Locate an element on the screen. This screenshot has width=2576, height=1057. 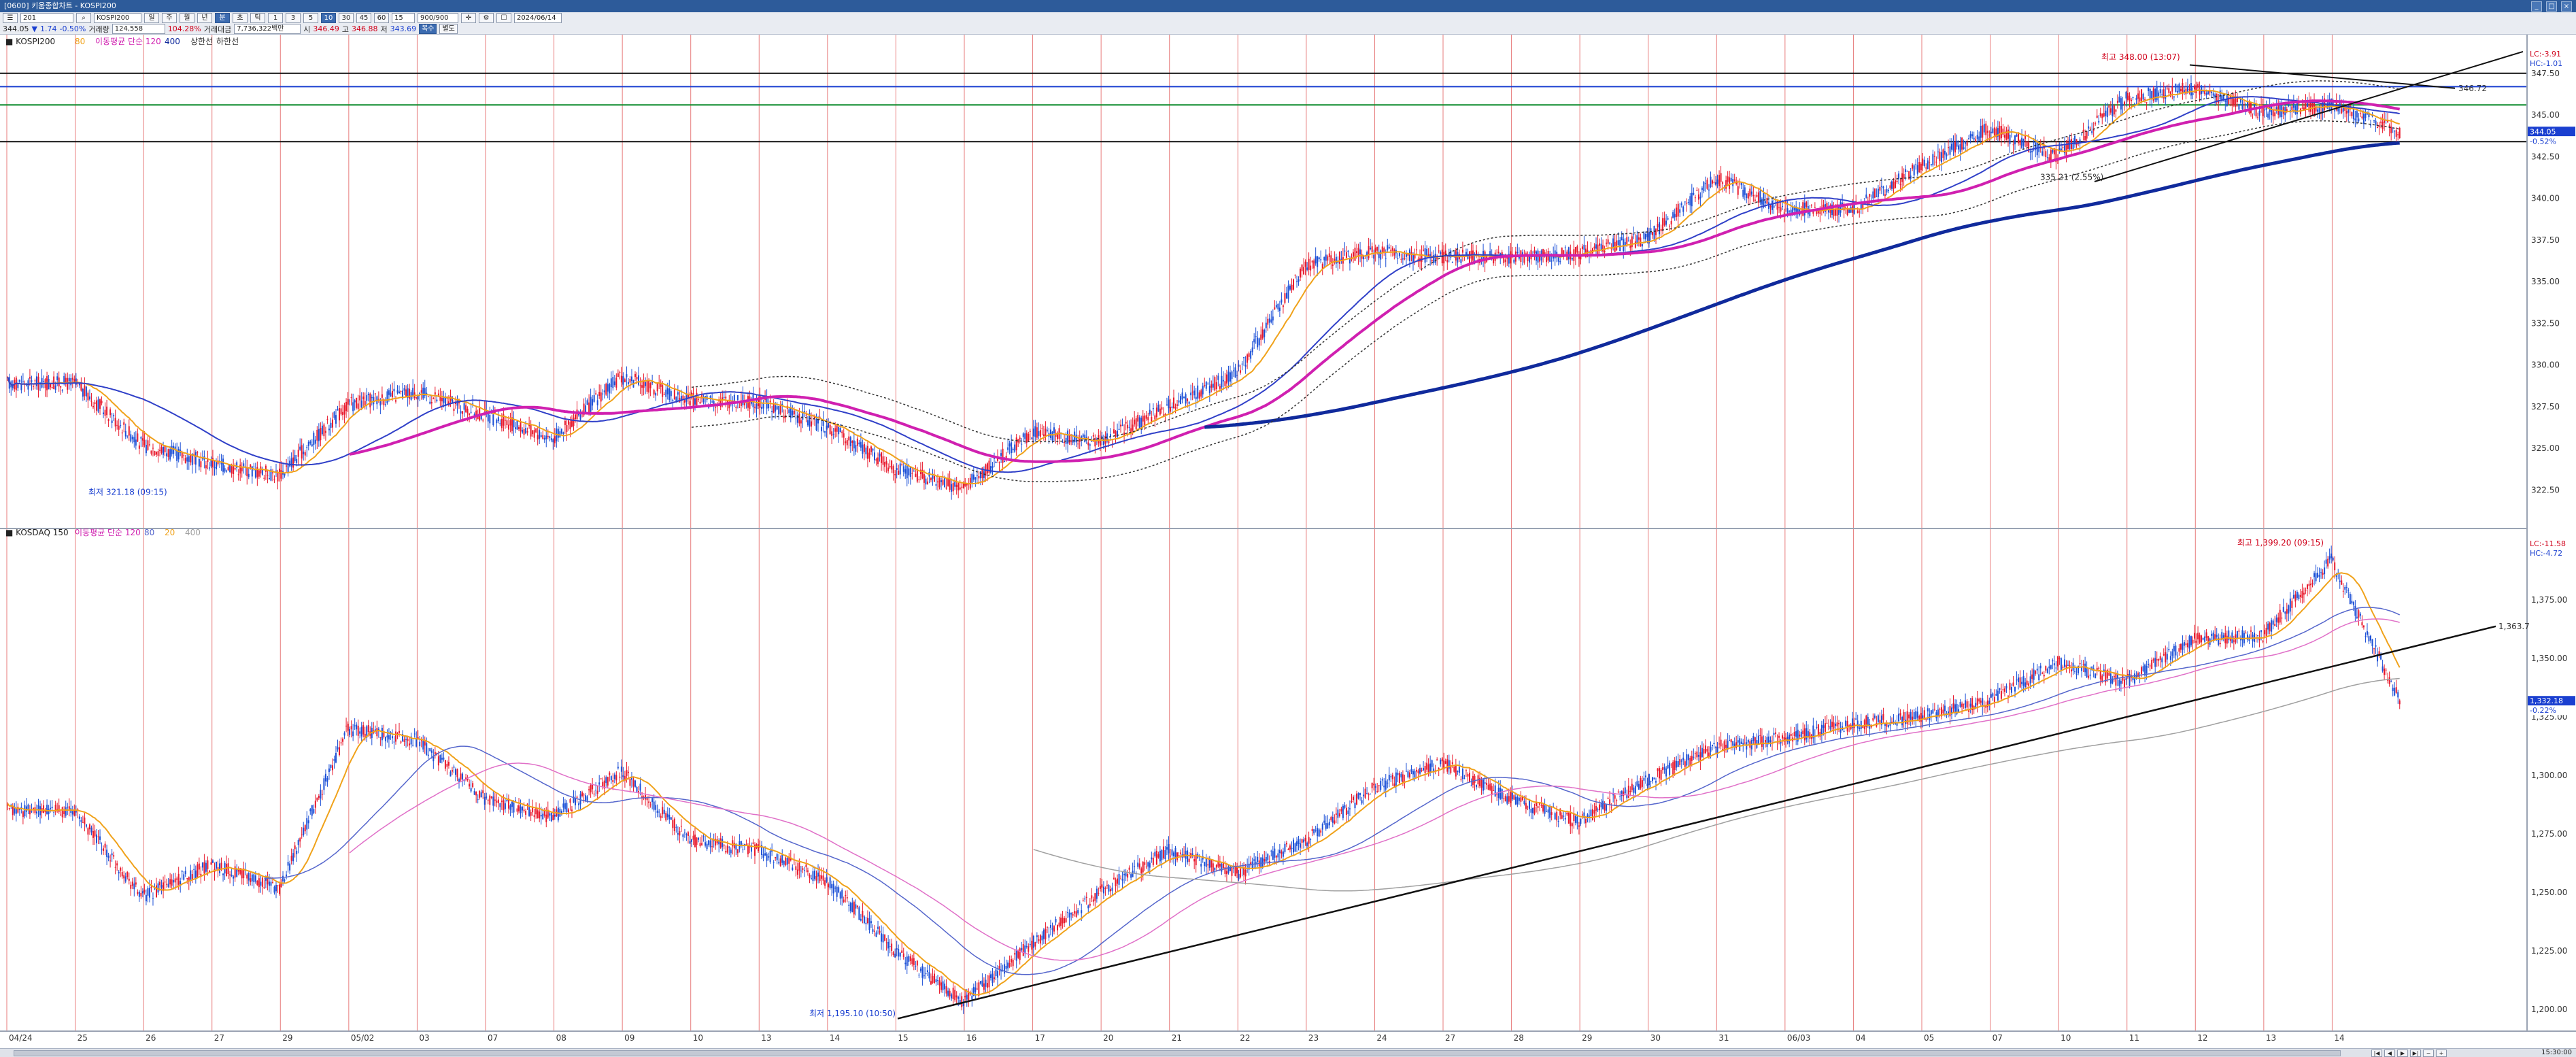
minute-1: 1 is located at coordinates (275, 18).